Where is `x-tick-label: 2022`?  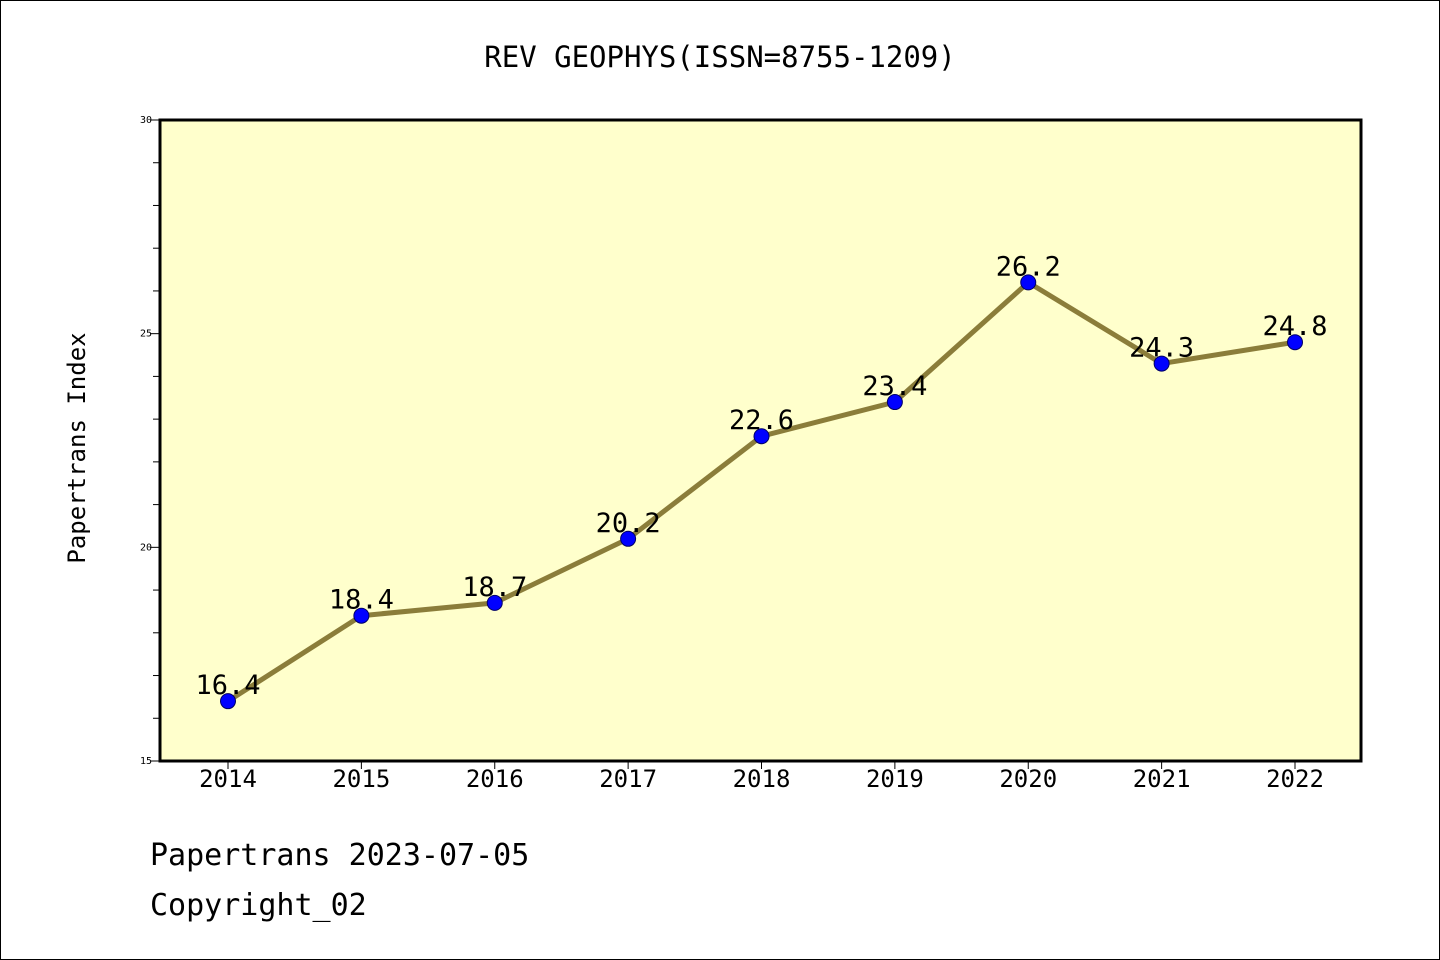 x-tick-label: 2022 is located at coordinates (1295, 779).